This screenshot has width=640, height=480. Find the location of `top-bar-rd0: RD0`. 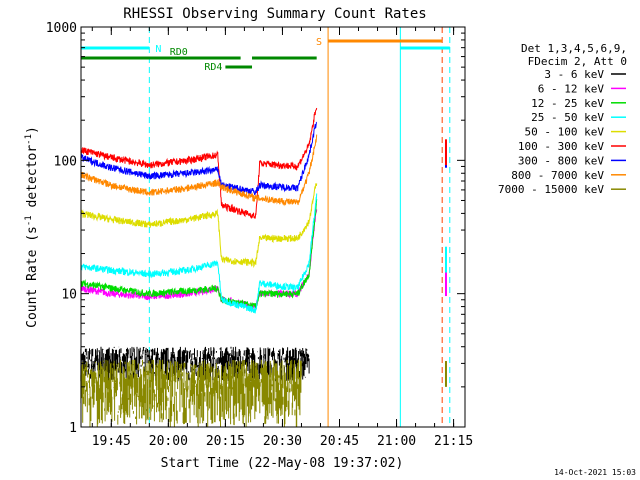

top-bar-rd0: RD0 is located at coordinates (198, 53).